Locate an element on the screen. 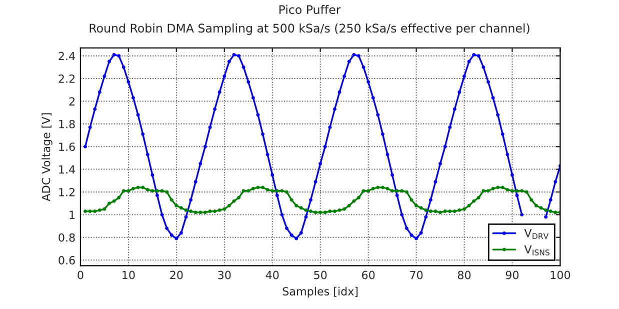  y-axis-title: ADC Voltage [V] is located at coordinates (47, 157).